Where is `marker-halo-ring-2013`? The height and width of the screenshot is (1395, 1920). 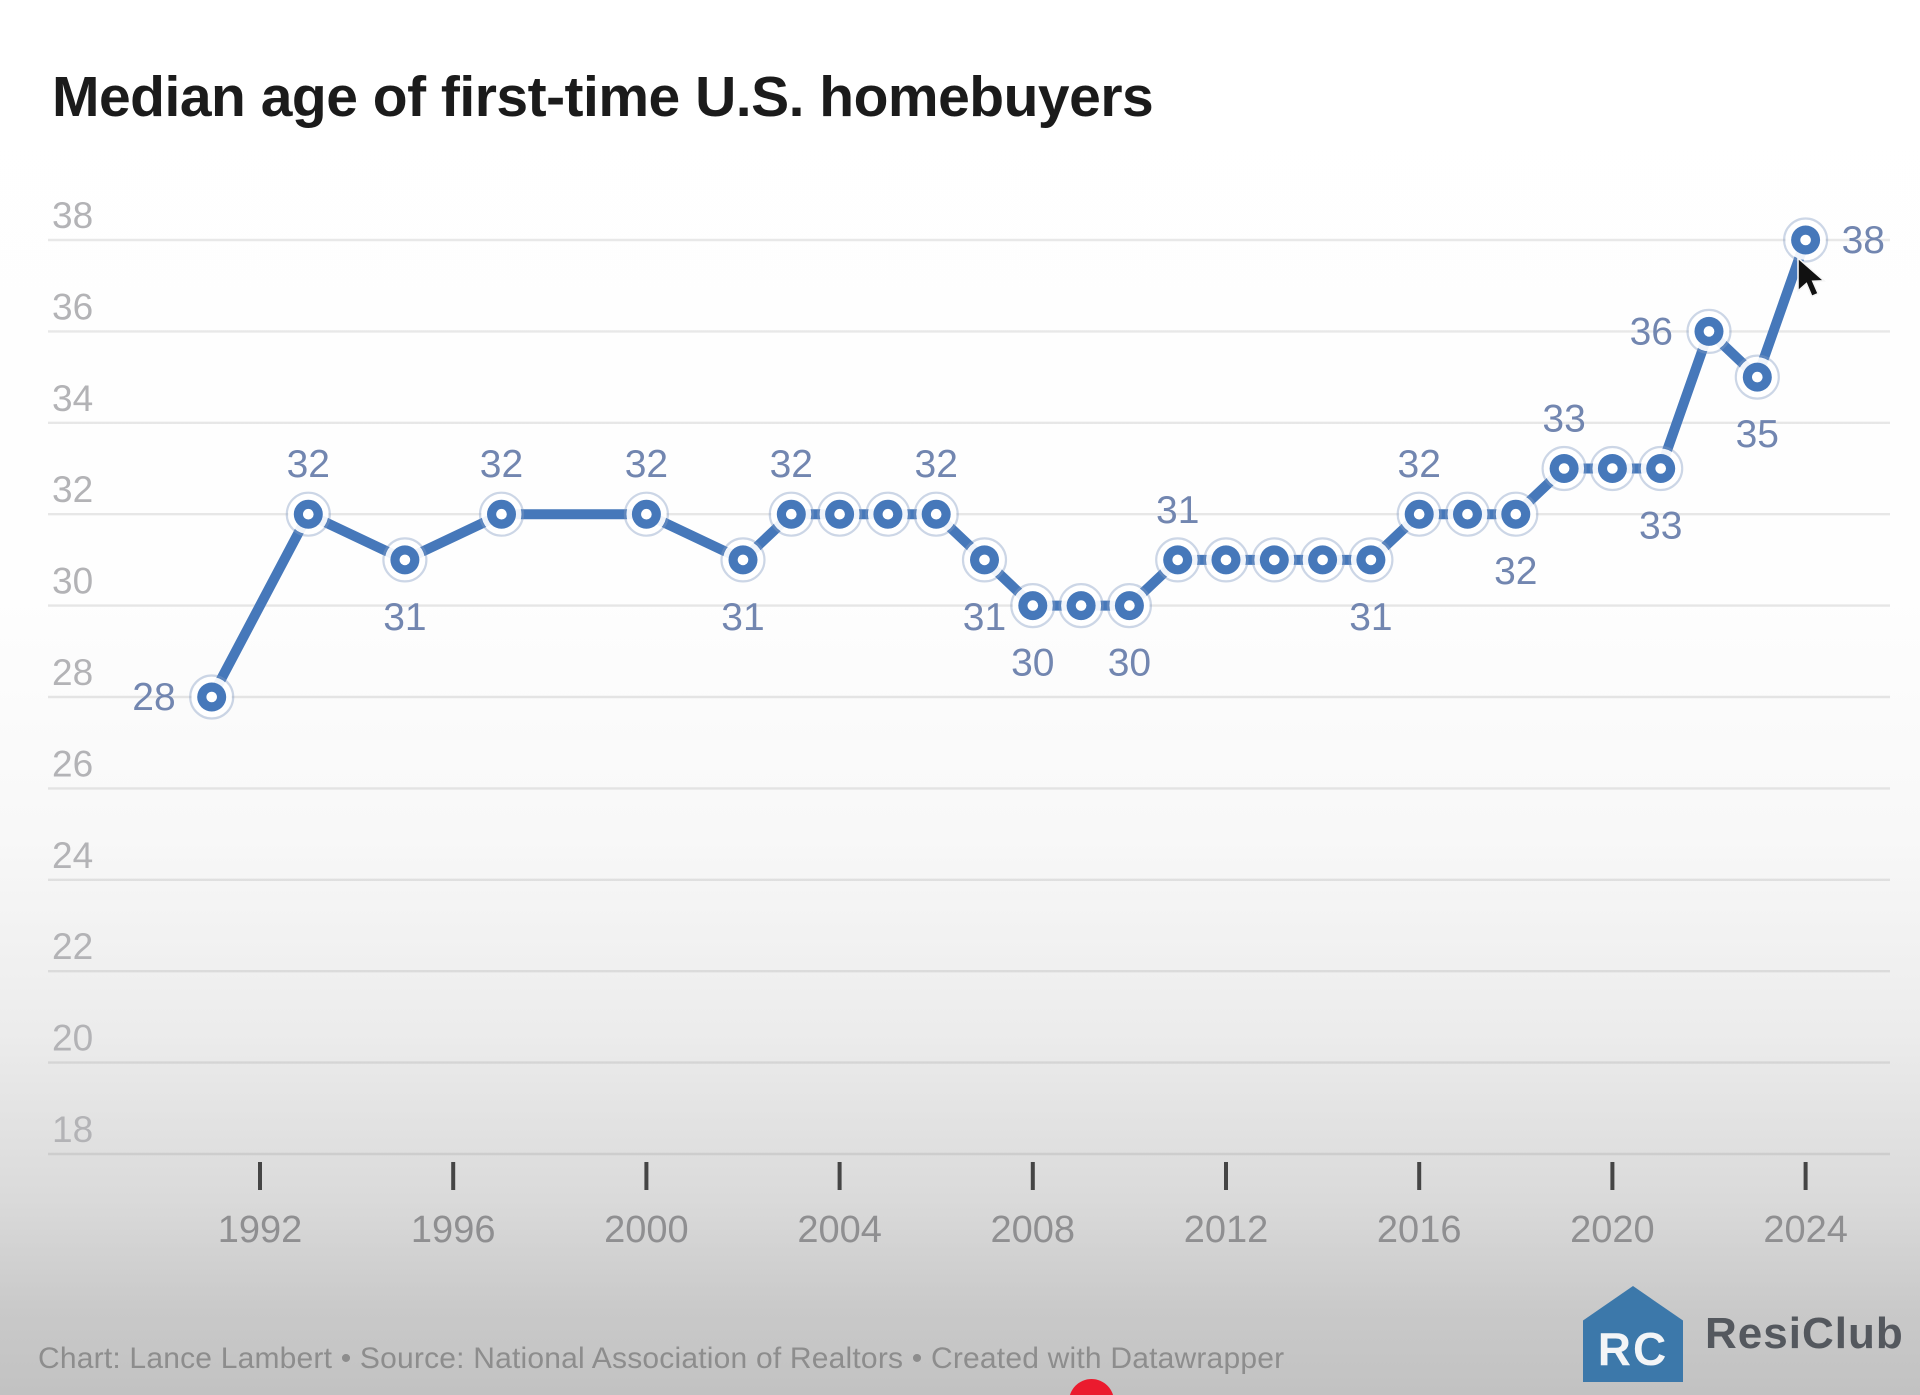 marker-halo-ring-2013 is located at coordinates (1274, 560).